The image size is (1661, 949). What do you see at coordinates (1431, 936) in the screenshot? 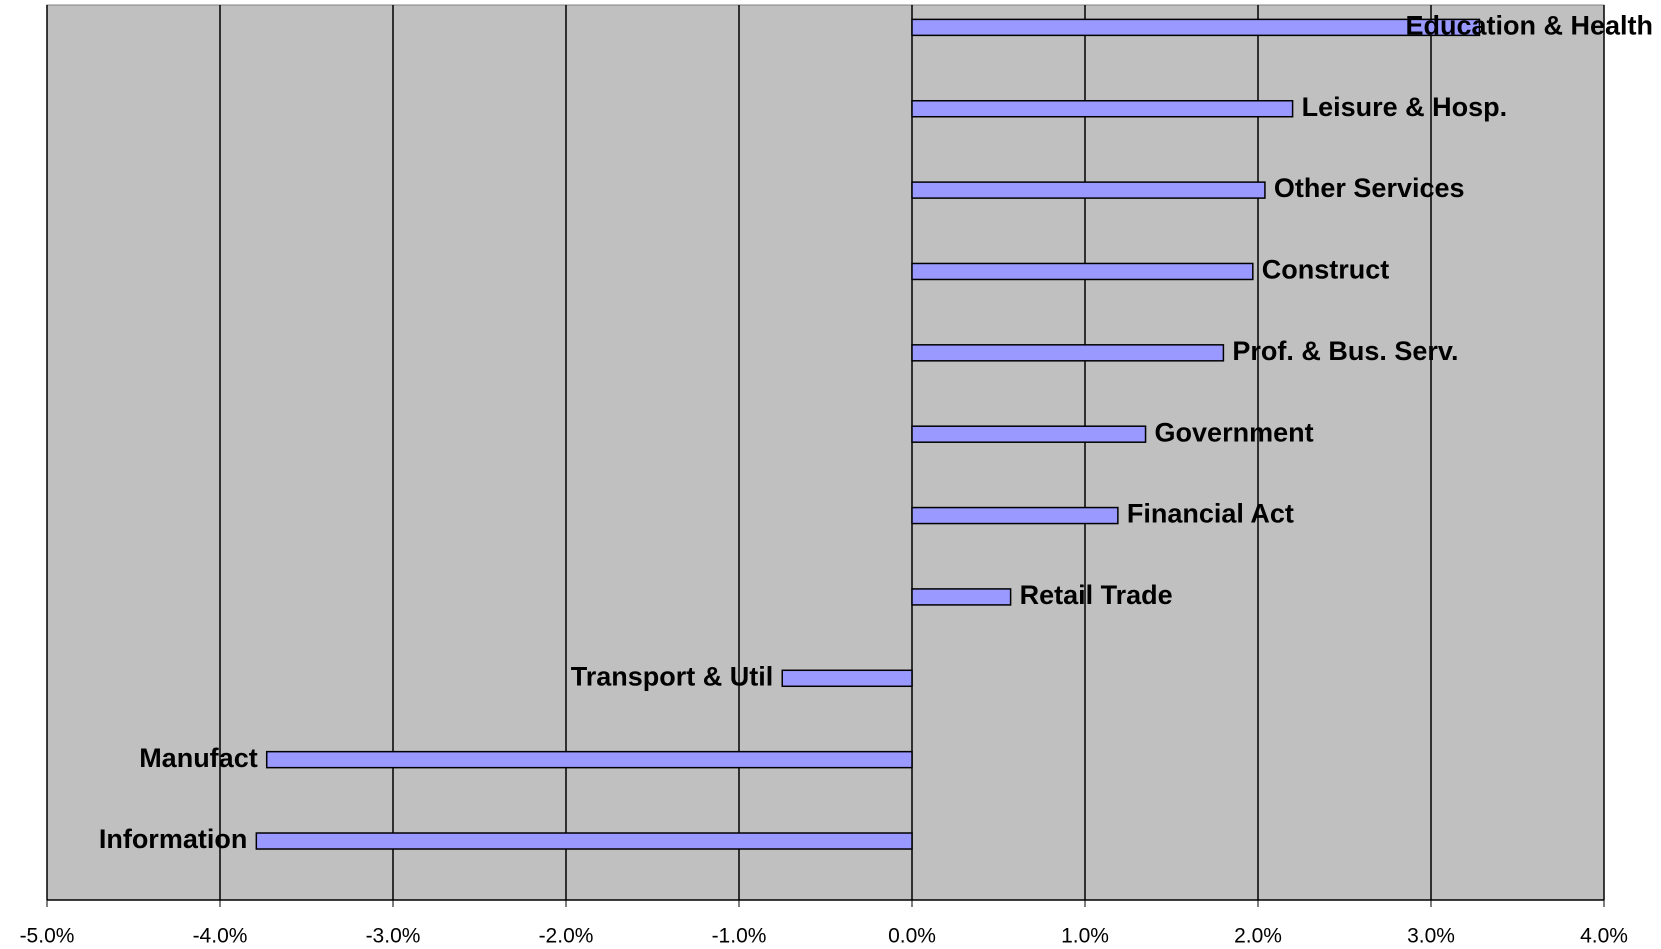
I see `x-tick-label: 3.0%` at bounding box center [1431, 936].